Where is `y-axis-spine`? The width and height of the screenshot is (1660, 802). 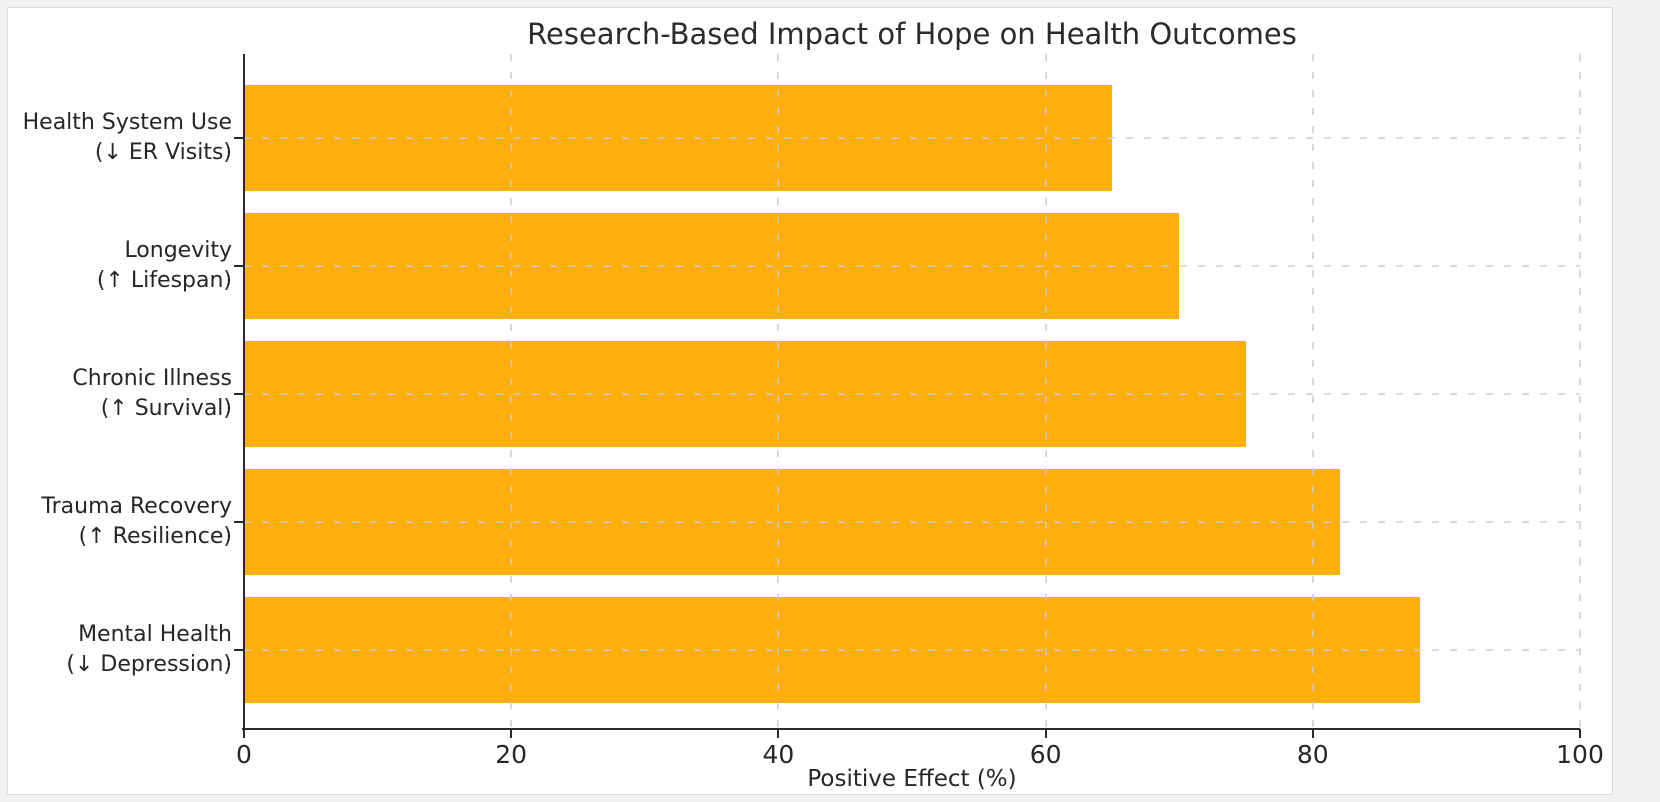 y-axis-spine is located at coordinates (244, 391).